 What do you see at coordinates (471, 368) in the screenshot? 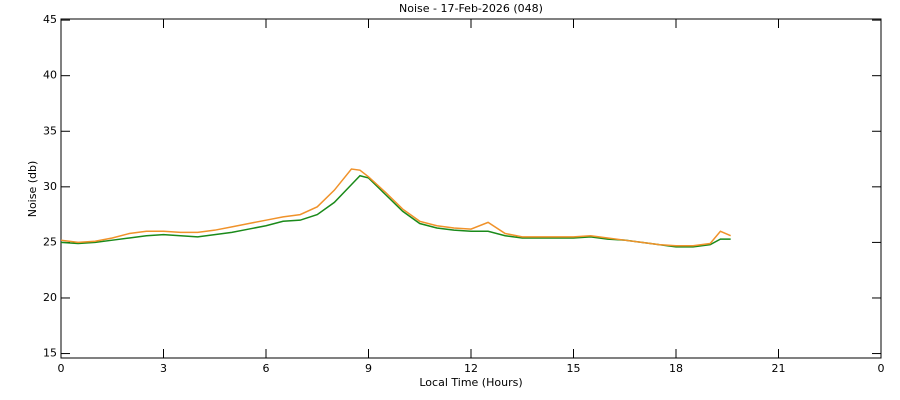
I see `x-tick-label: 12` at bounding box center [471, 368].